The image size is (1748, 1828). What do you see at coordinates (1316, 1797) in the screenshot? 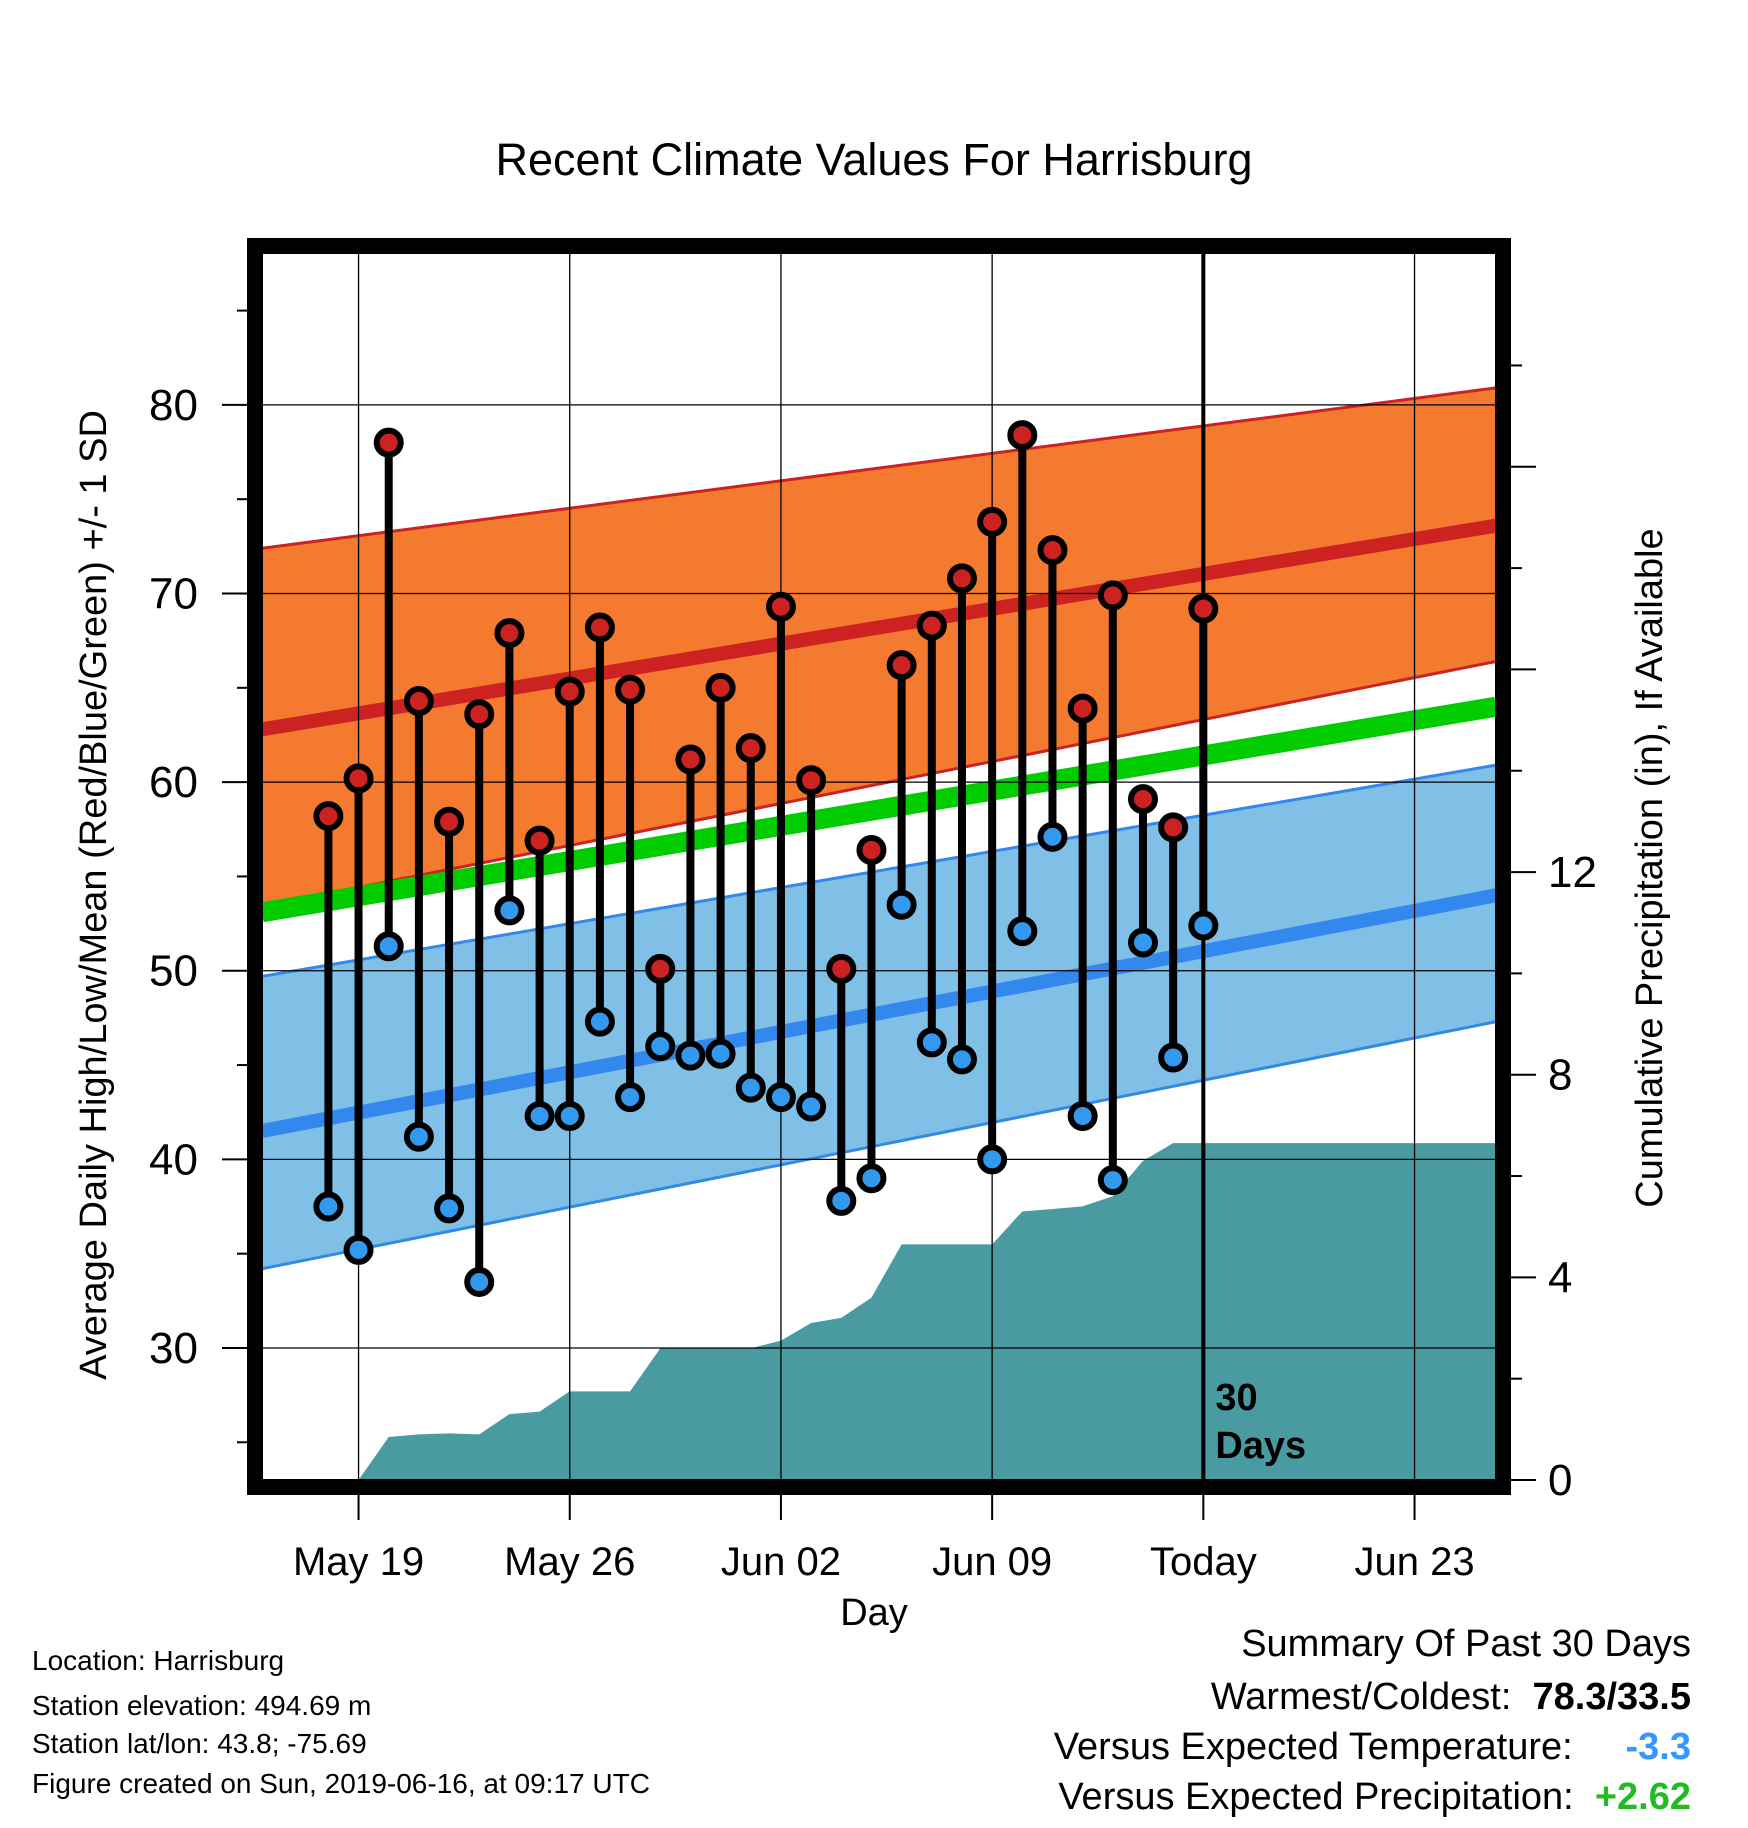
I see `summary-precip-label: Versus Expected Precipitation:` at bounding box center [1316, 1797].